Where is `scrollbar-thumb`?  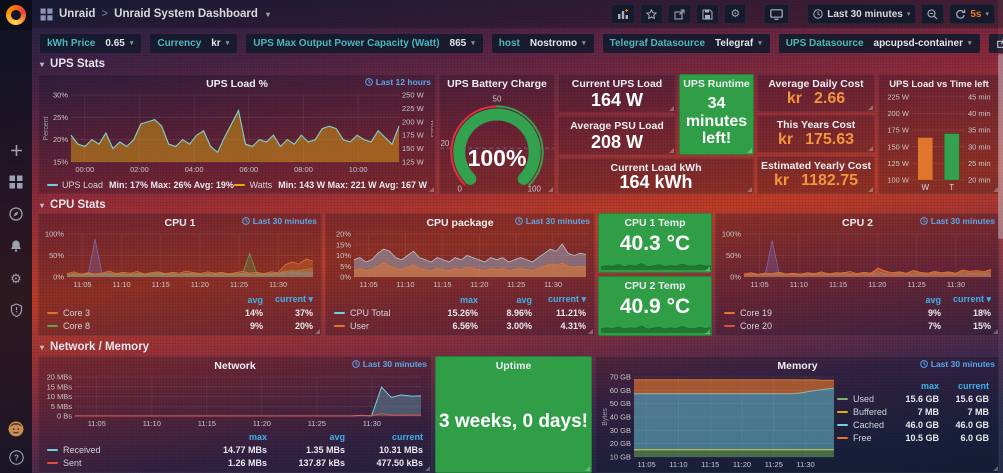
scrollbar-thumb is located at coordinates (1000, 146).